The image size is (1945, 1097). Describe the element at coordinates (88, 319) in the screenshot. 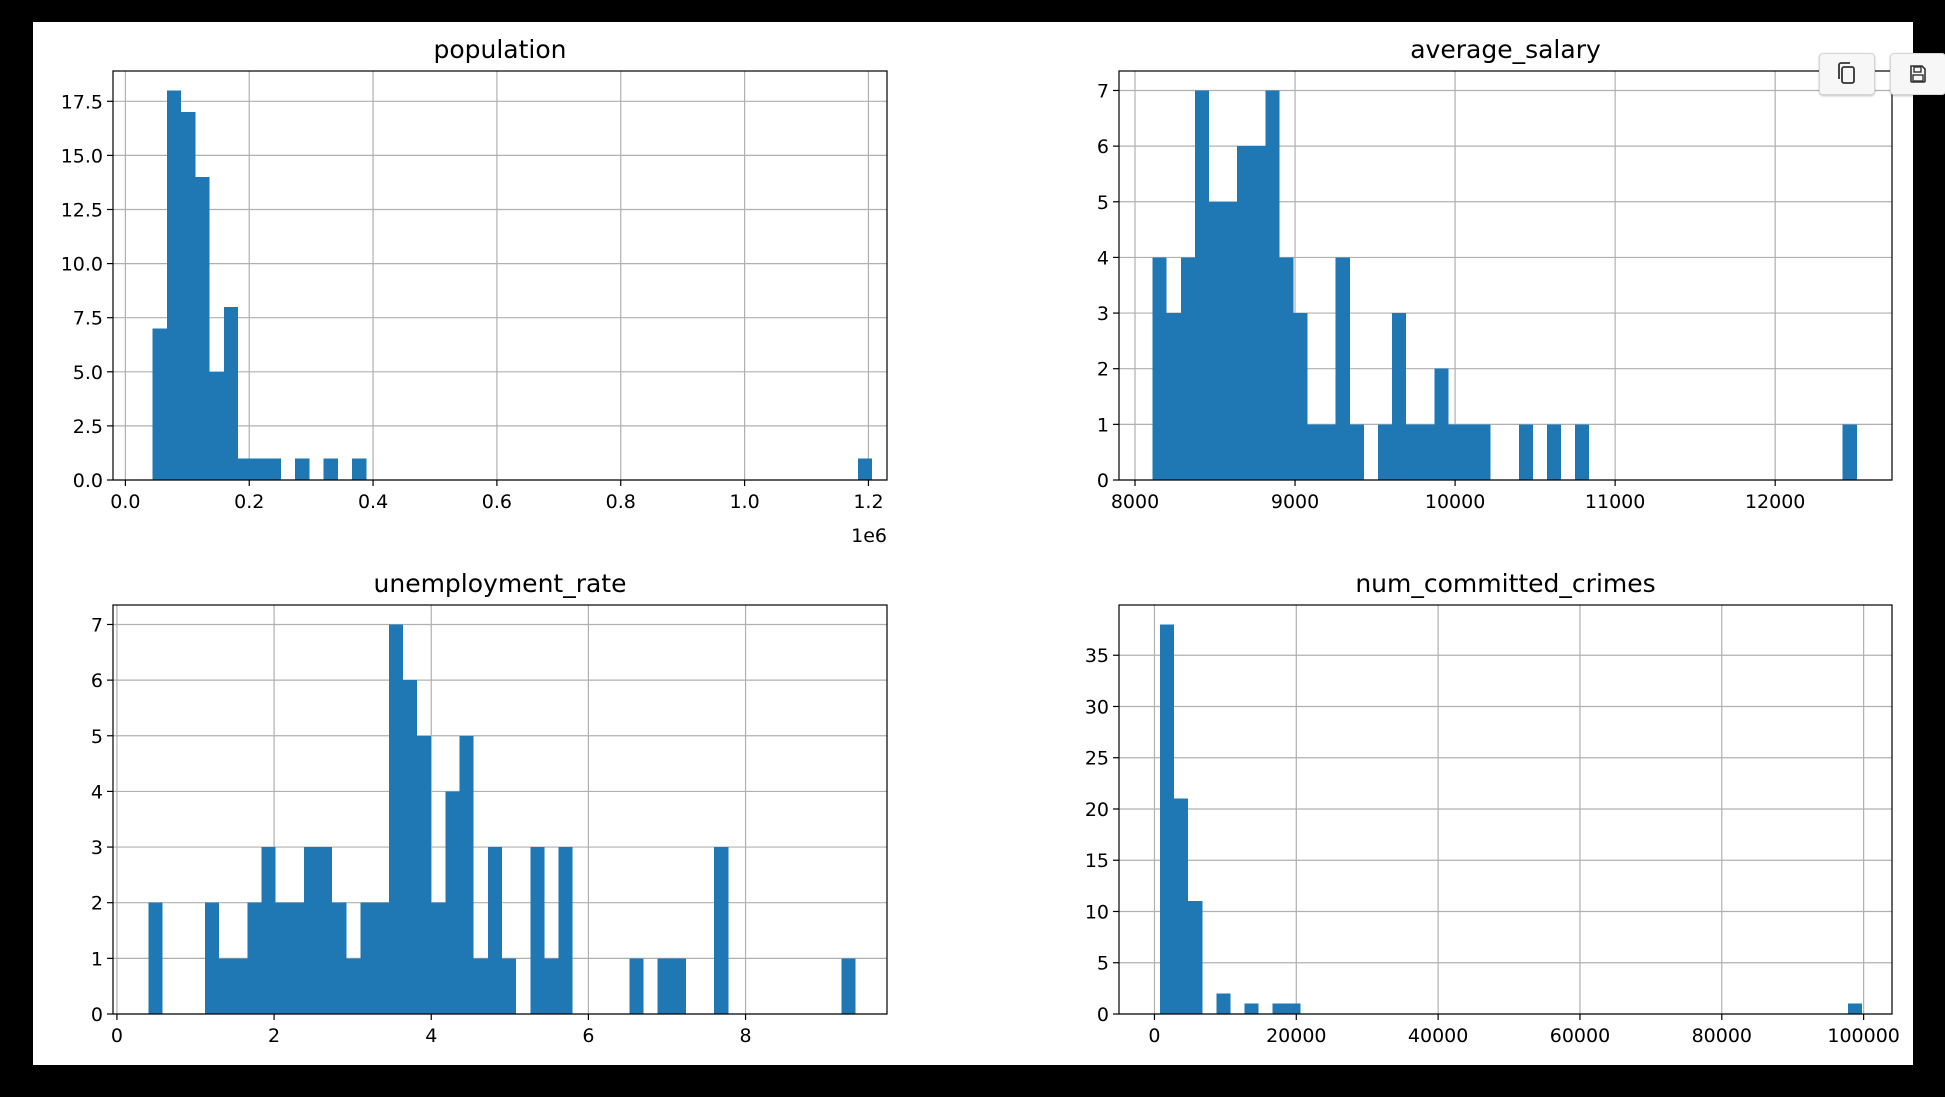

I see `y-tick-label: 7.5` at that location.